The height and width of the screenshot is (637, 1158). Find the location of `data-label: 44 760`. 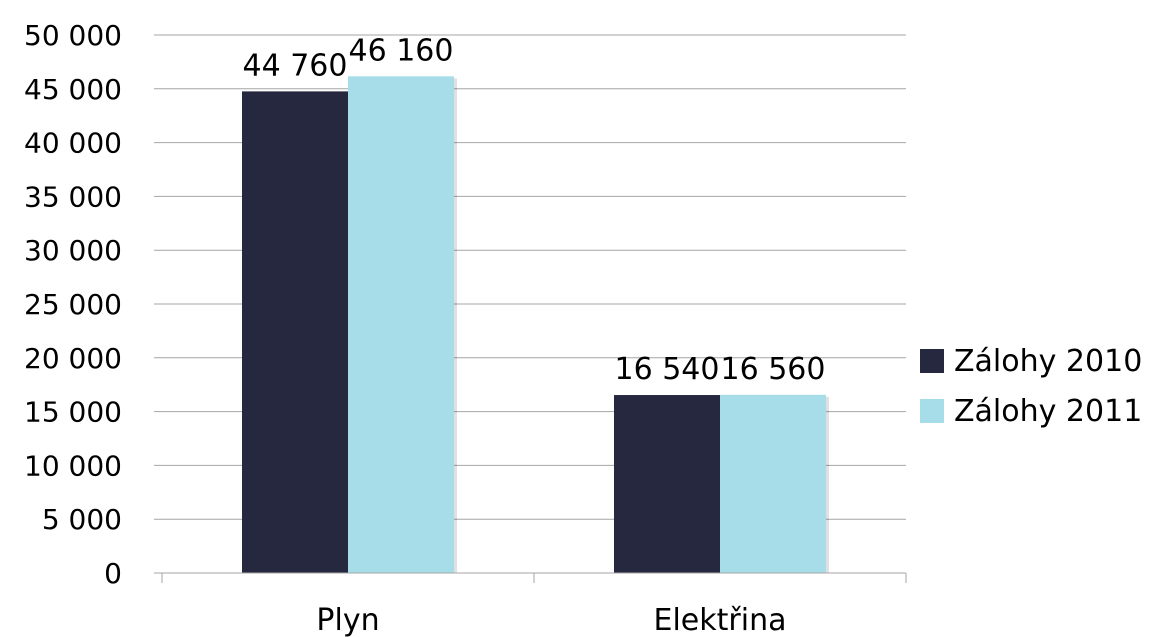

data-label: 44 760 is located at coordinates (295, 65).